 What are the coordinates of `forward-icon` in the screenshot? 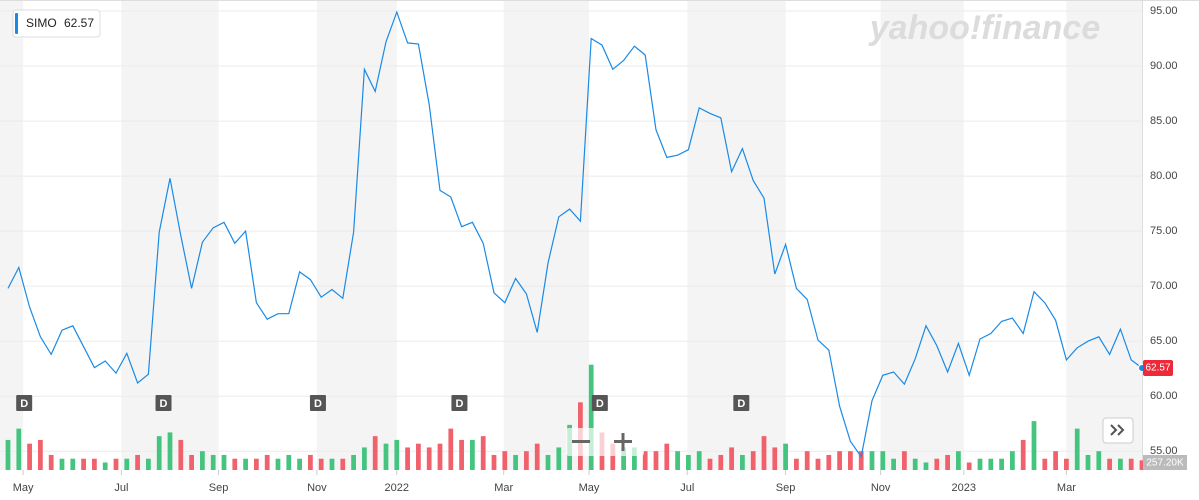 It's located at (1117, 430).